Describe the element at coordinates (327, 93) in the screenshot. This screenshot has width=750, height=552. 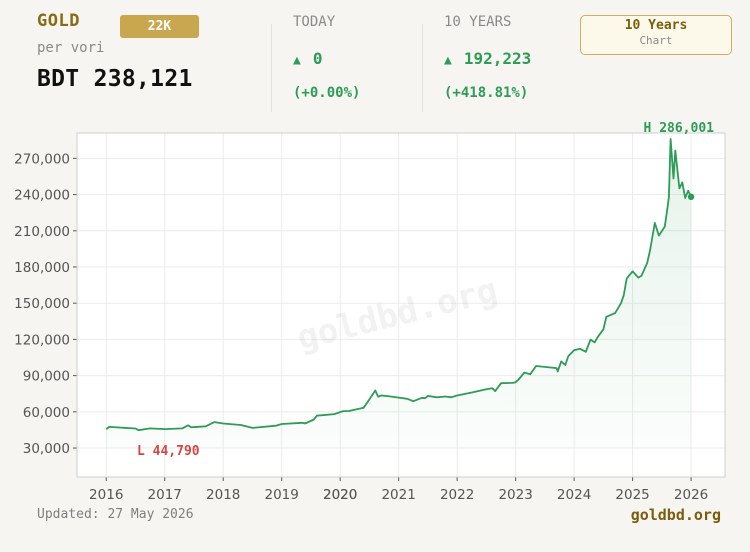
I see `today-change-percent: (+0.00%)` at that location.